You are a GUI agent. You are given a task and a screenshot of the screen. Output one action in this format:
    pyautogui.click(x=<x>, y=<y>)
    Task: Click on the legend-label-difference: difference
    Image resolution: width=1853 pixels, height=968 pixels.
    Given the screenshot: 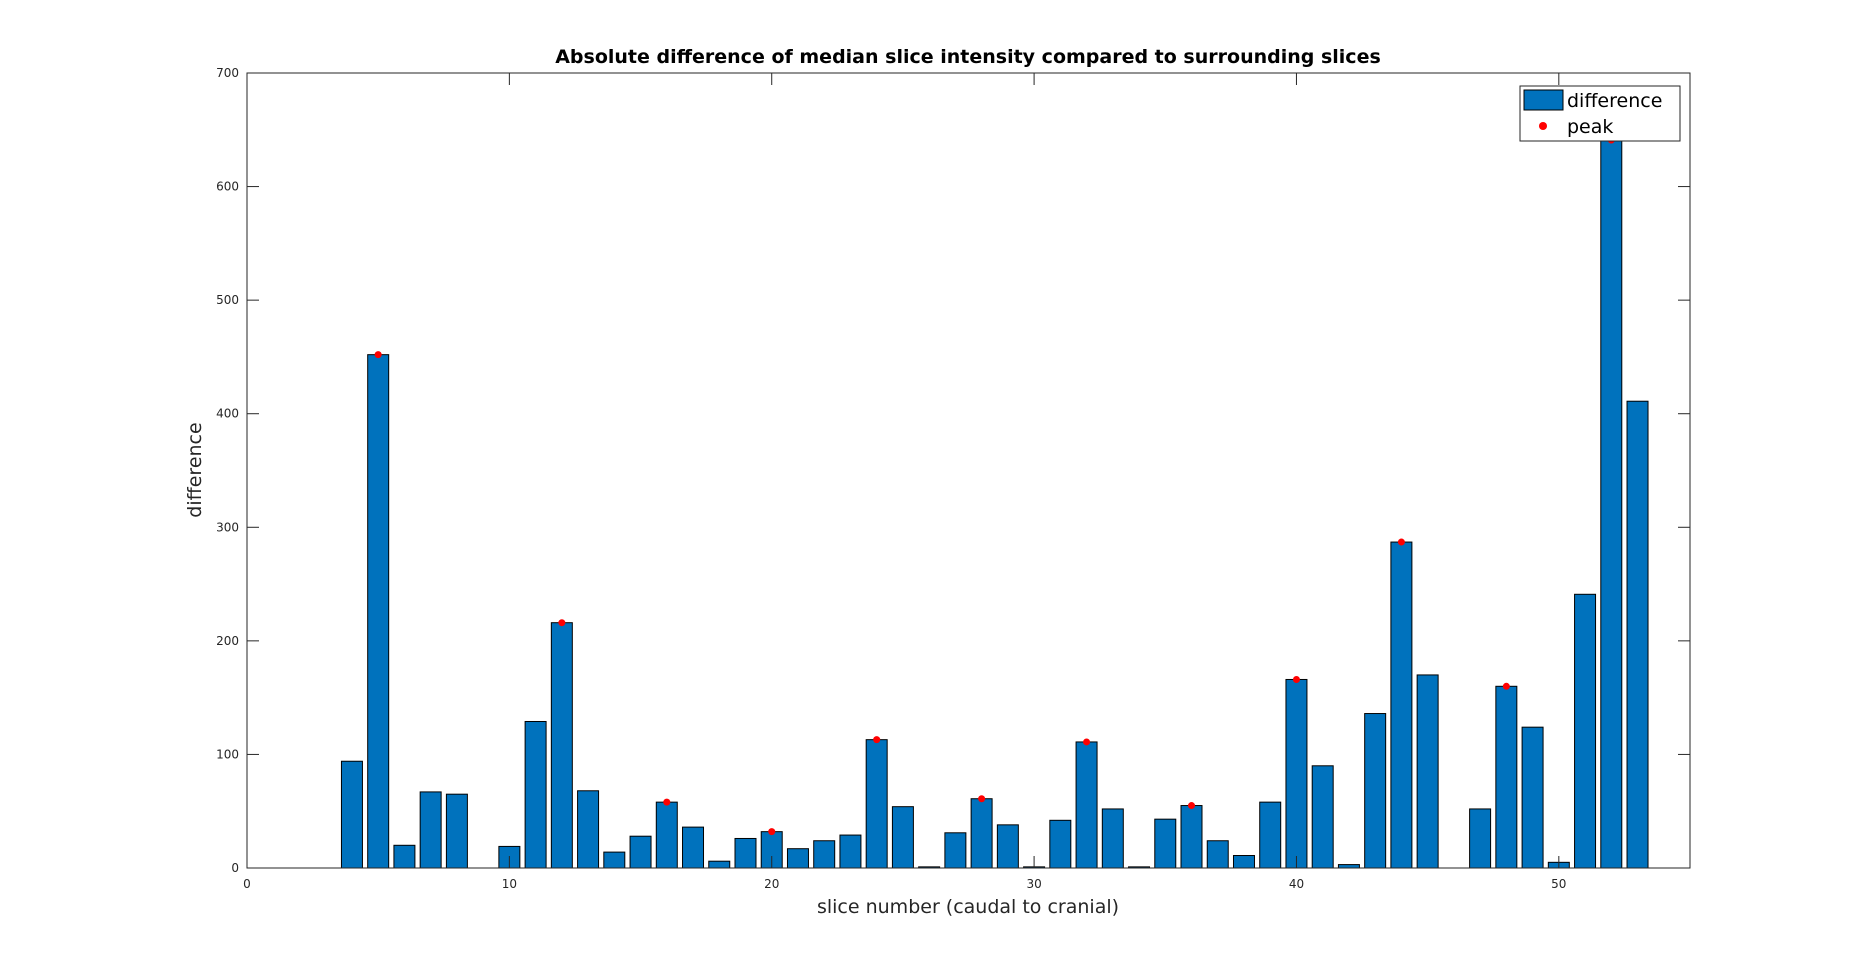 What is the action you would take?
    pyautogui.click(x=1614, y=101)
    